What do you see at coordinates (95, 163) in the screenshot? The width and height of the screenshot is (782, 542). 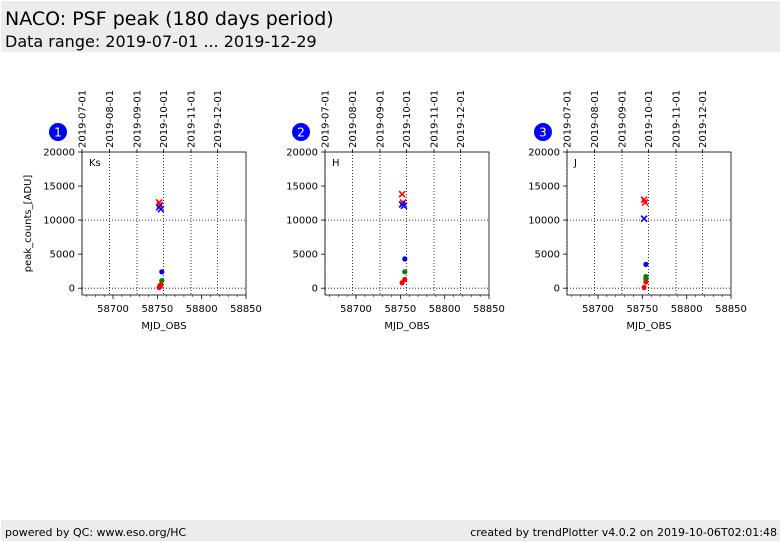 I see `band-label: Ks` at bounding box center [95, 163].